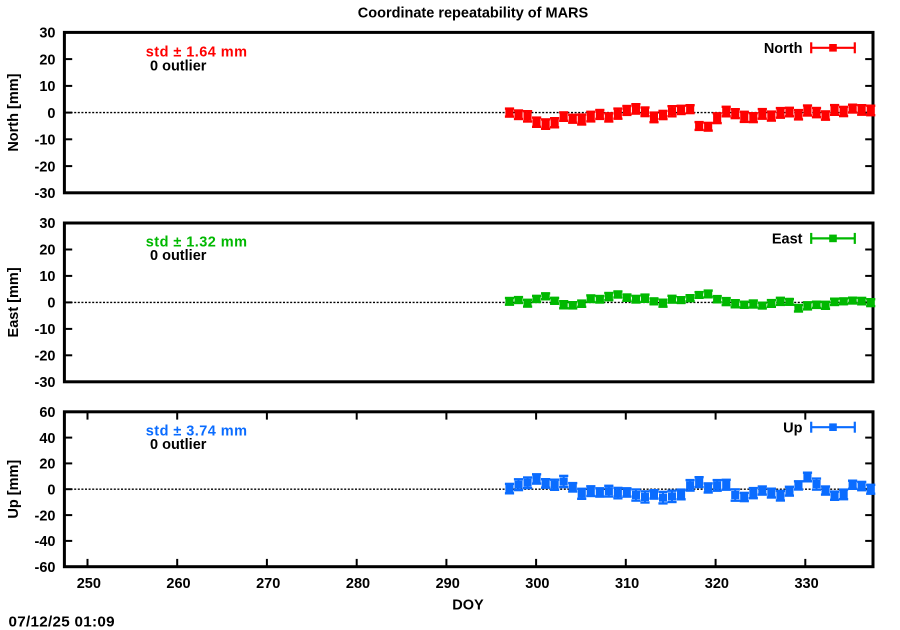  Describe the element at coordinates (197, 53) in the screenshot. I see `svg-text: std ± 1.64 mm` at that location.